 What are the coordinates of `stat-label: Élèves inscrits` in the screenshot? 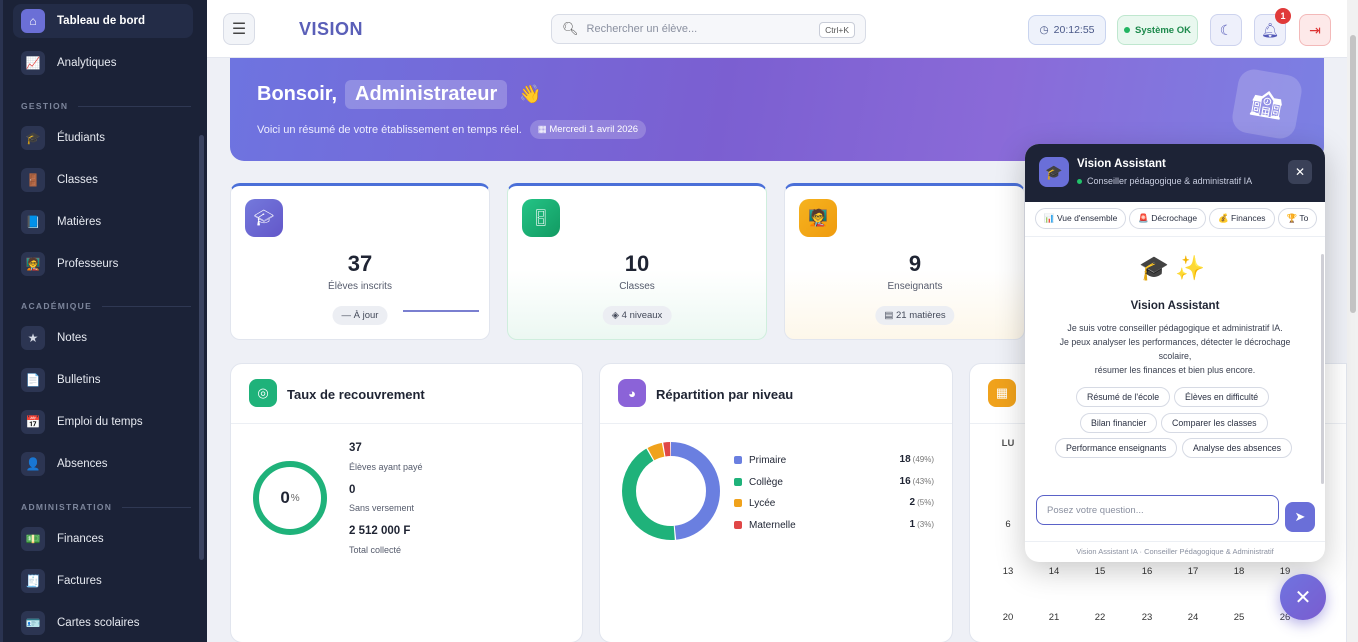 It's located at (360, 286).